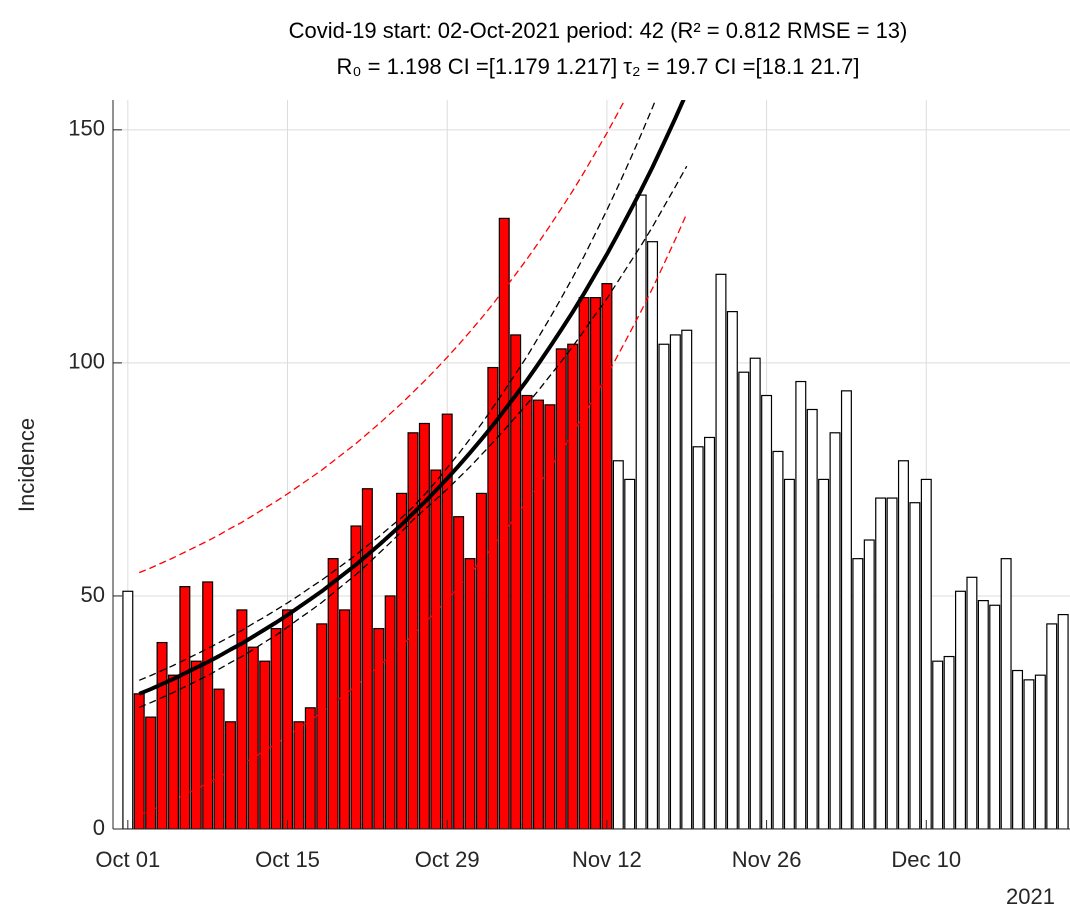 Image resolution: width=1070 pixels, height=916 pixels. I want to click on x-tick-label: Oct 15, so click(287, 859).